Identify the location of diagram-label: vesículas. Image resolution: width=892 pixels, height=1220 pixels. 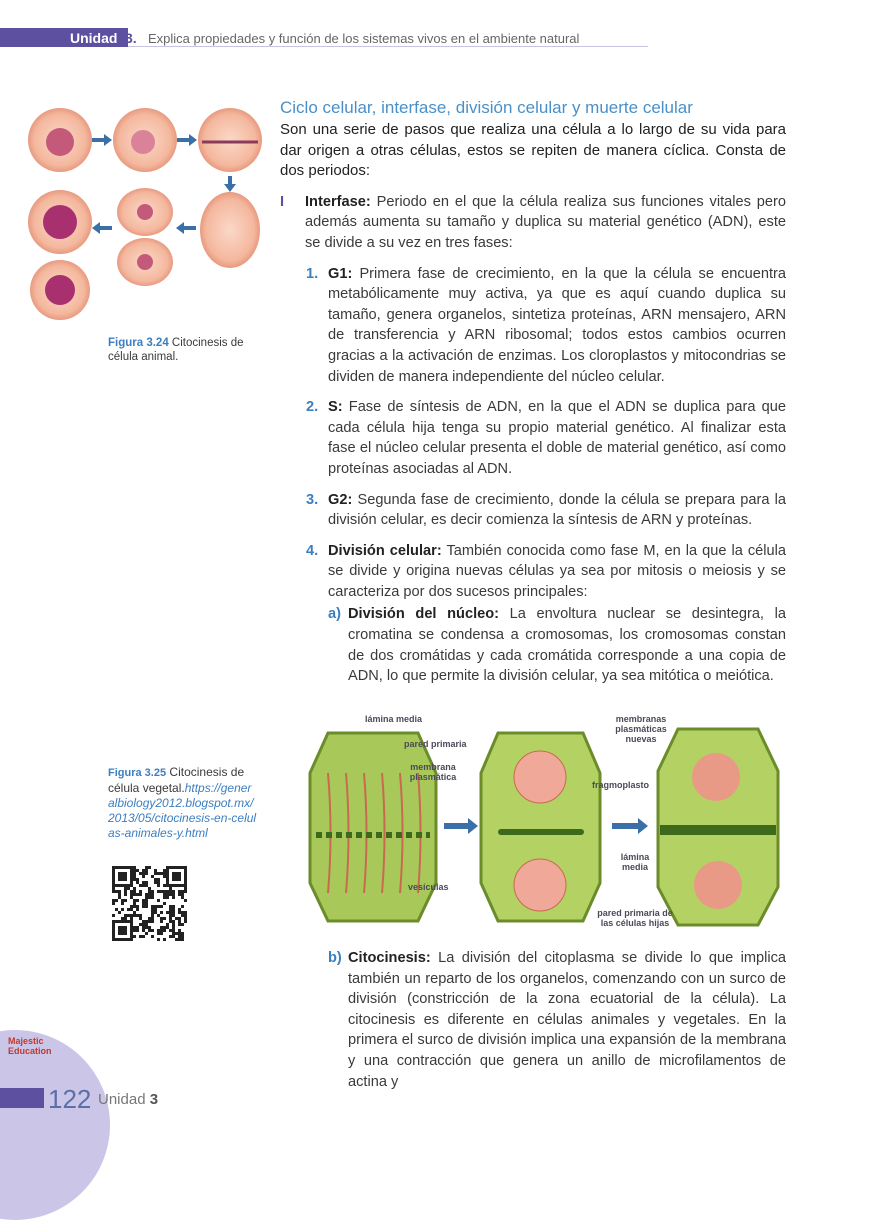
(428, 887).